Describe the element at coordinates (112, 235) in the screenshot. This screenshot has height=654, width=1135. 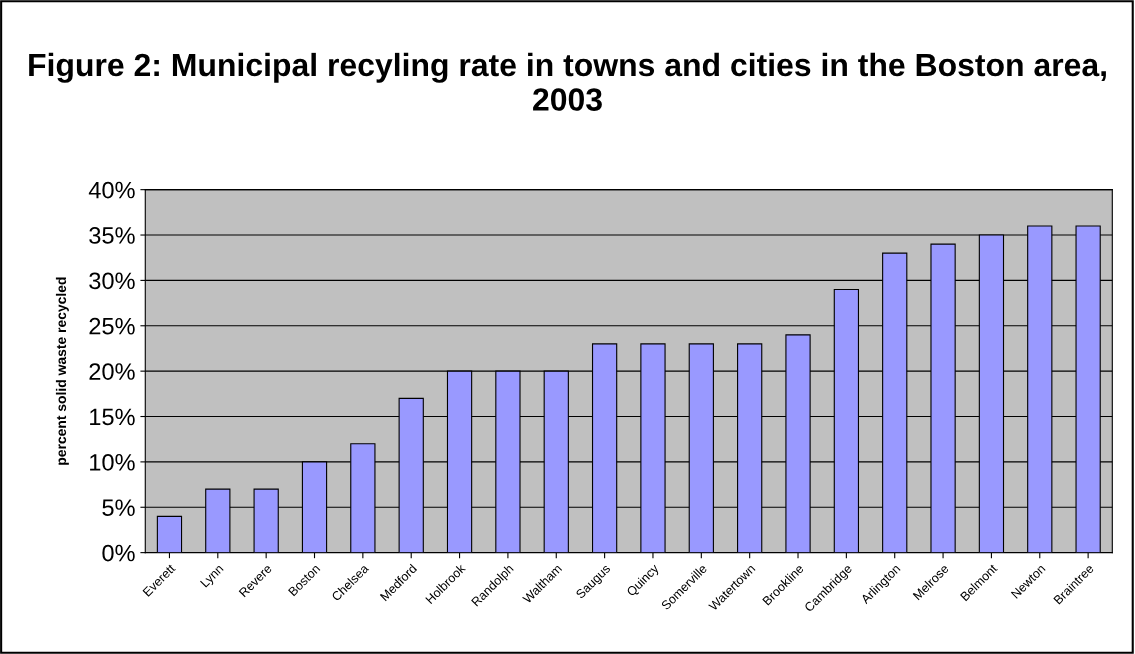
I see `y-tick-label: 35%` at that location.